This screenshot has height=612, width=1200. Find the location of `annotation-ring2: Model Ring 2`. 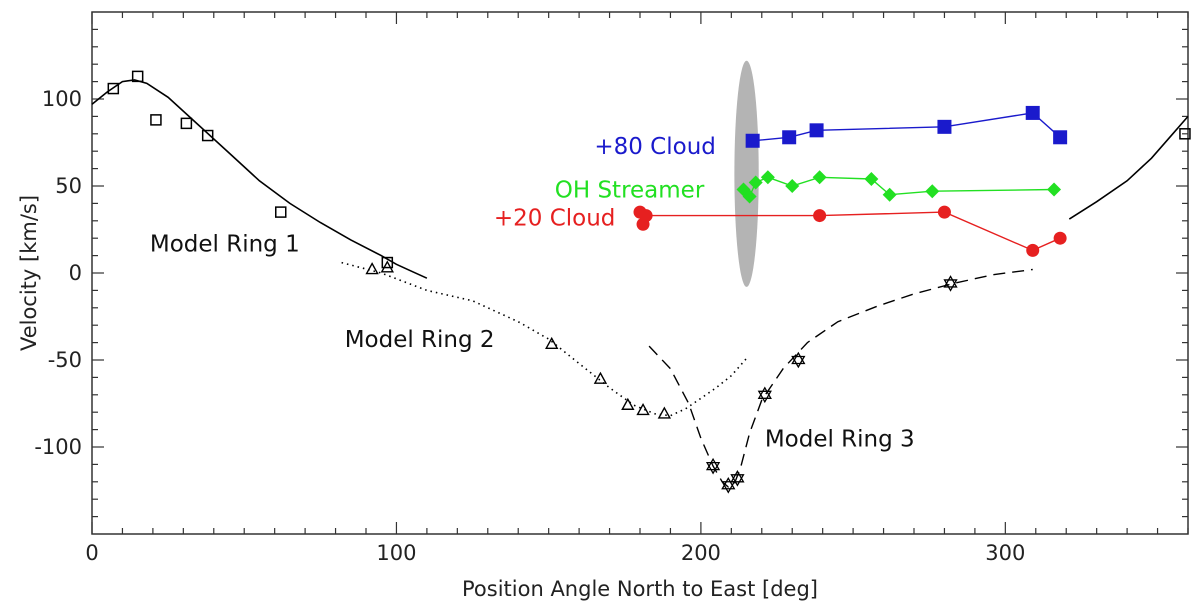

annotation-ring2: Model Ring 2 is located at coordinates (420, 340).